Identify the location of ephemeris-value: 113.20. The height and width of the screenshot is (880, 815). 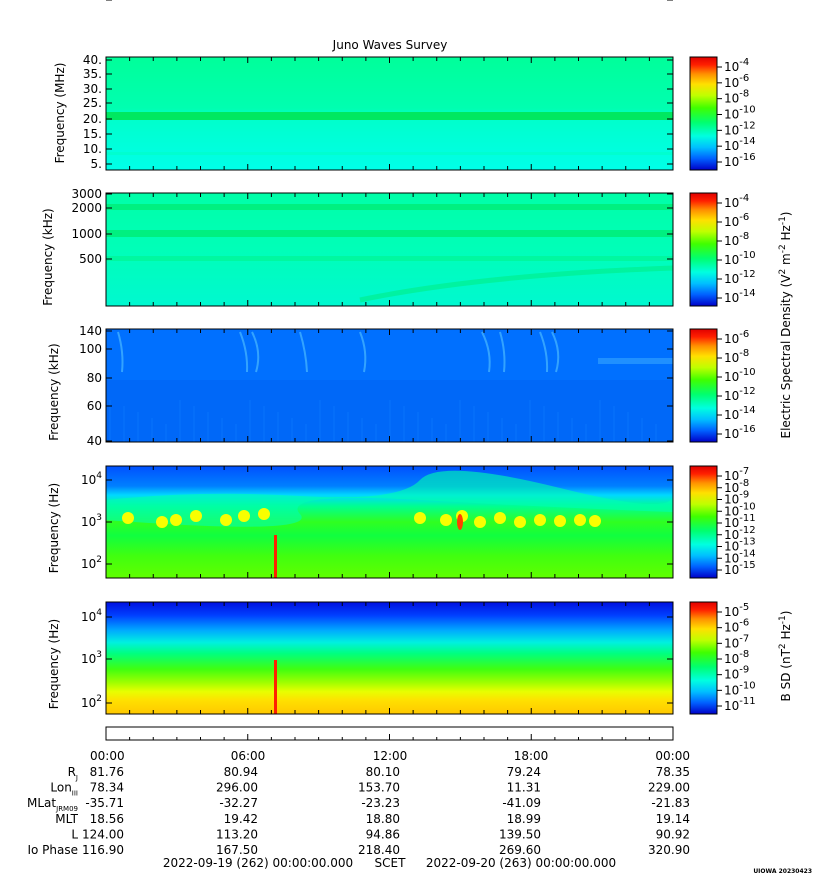
(237, 834).